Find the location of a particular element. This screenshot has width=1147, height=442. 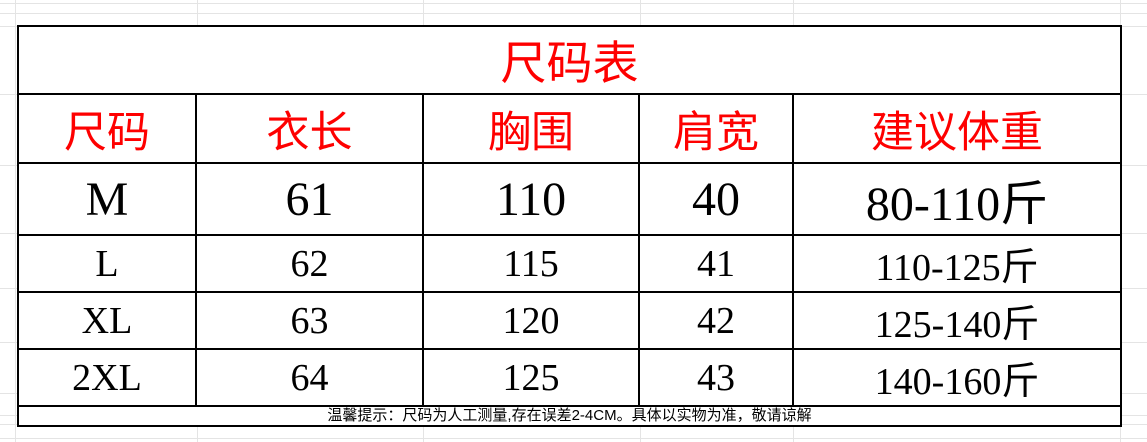

cell-chest: 110 is located at coordinates (531, 199).